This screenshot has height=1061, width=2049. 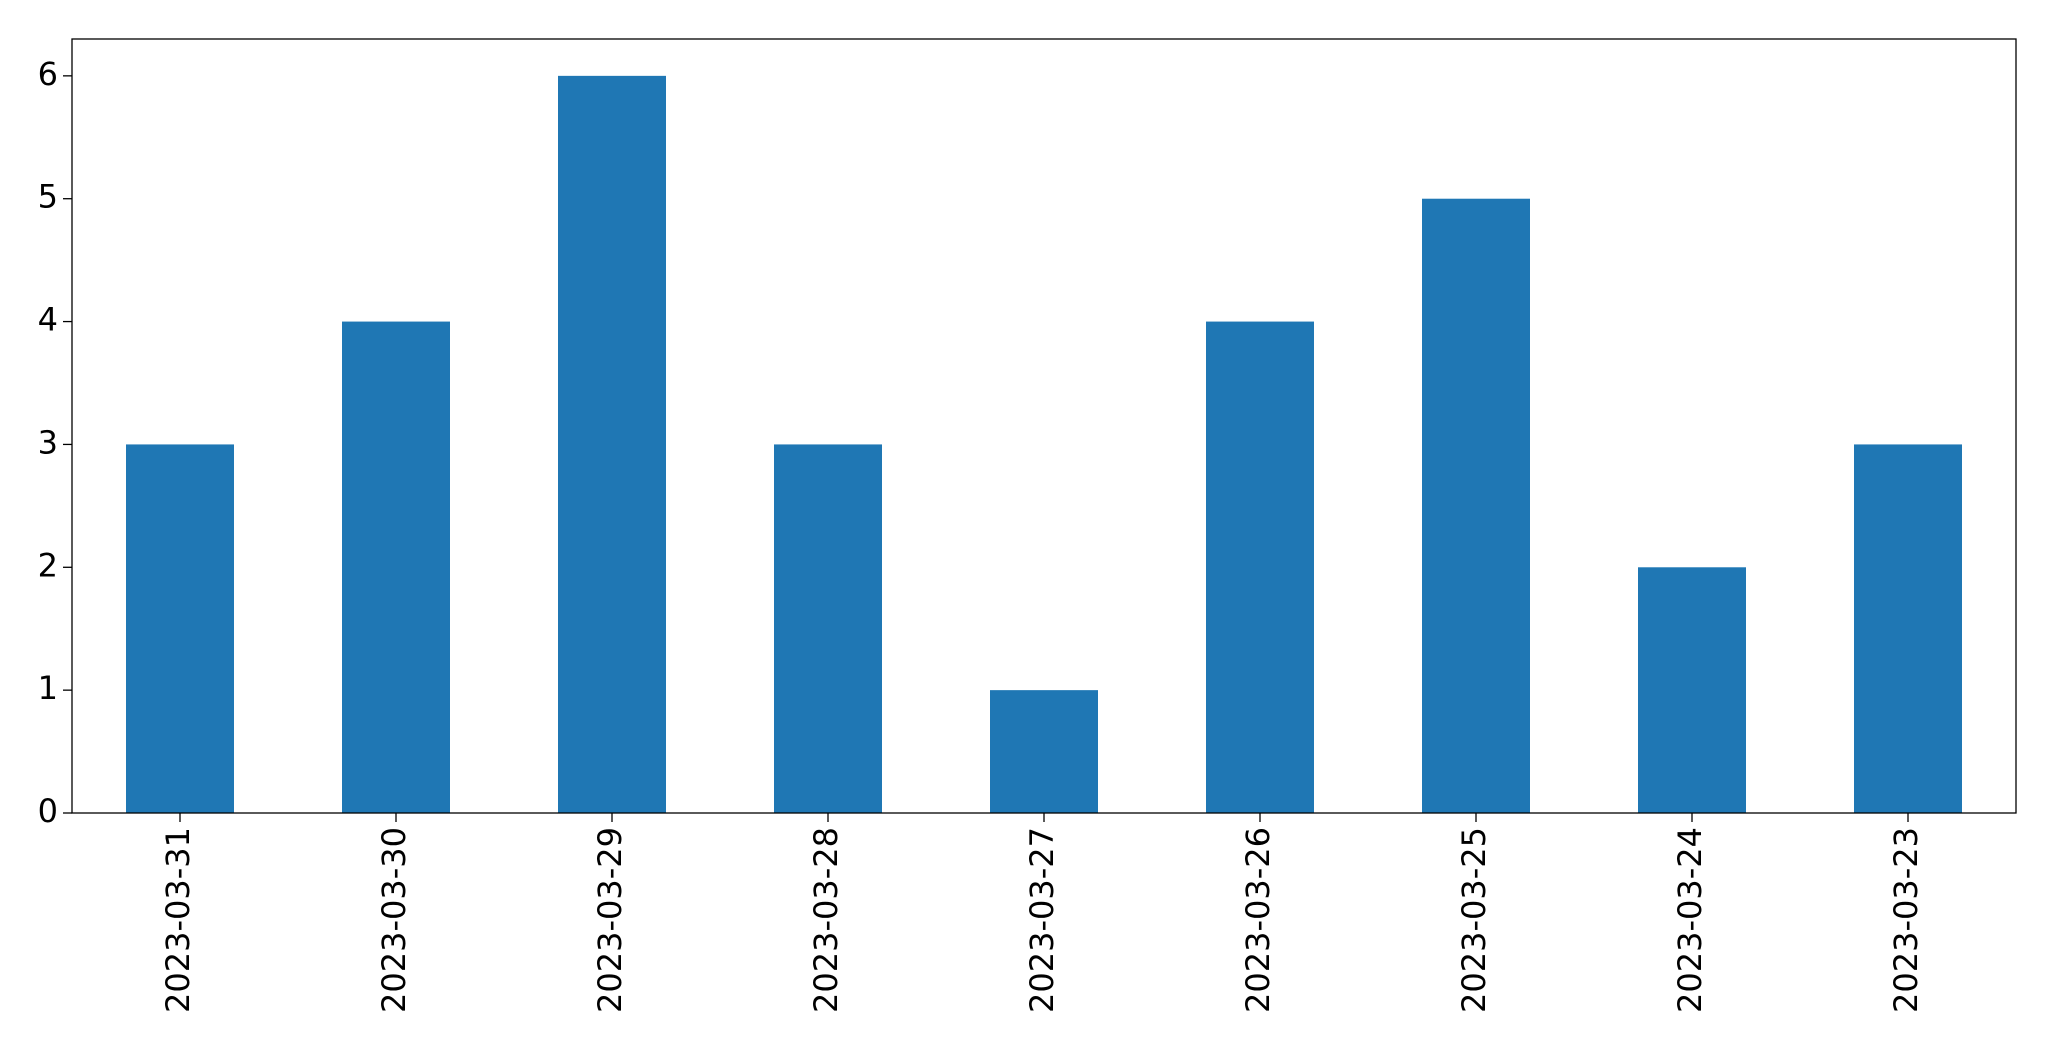 I want to click on x-tick-label: 2023-03-30, so click(x=394, y=920).